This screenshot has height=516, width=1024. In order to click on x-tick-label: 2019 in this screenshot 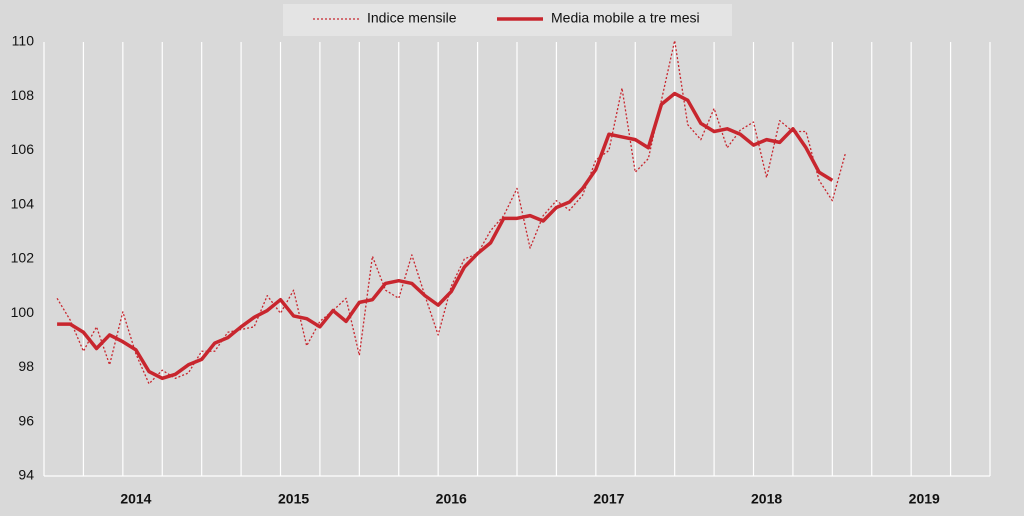, I will do `click(924, 499)`.